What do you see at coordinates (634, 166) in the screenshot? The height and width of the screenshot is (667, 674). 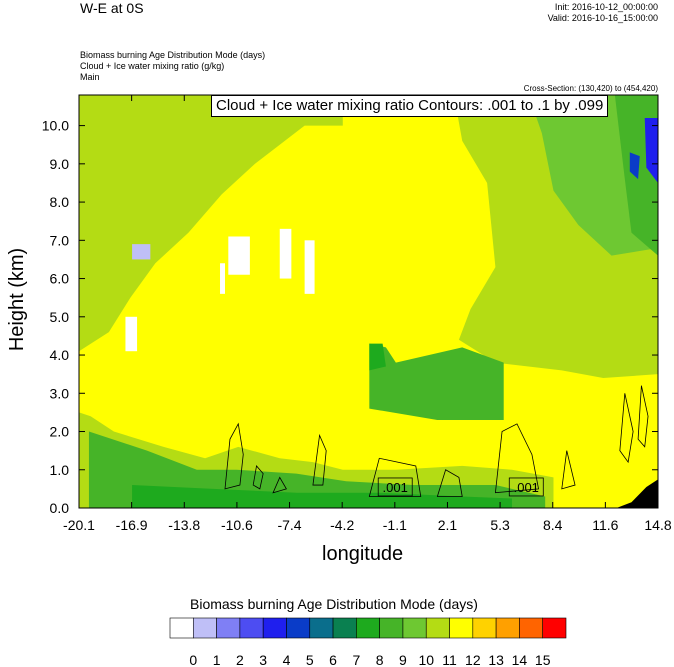 I see `age-region-5-right-blob` at bounding box center [634, 166].